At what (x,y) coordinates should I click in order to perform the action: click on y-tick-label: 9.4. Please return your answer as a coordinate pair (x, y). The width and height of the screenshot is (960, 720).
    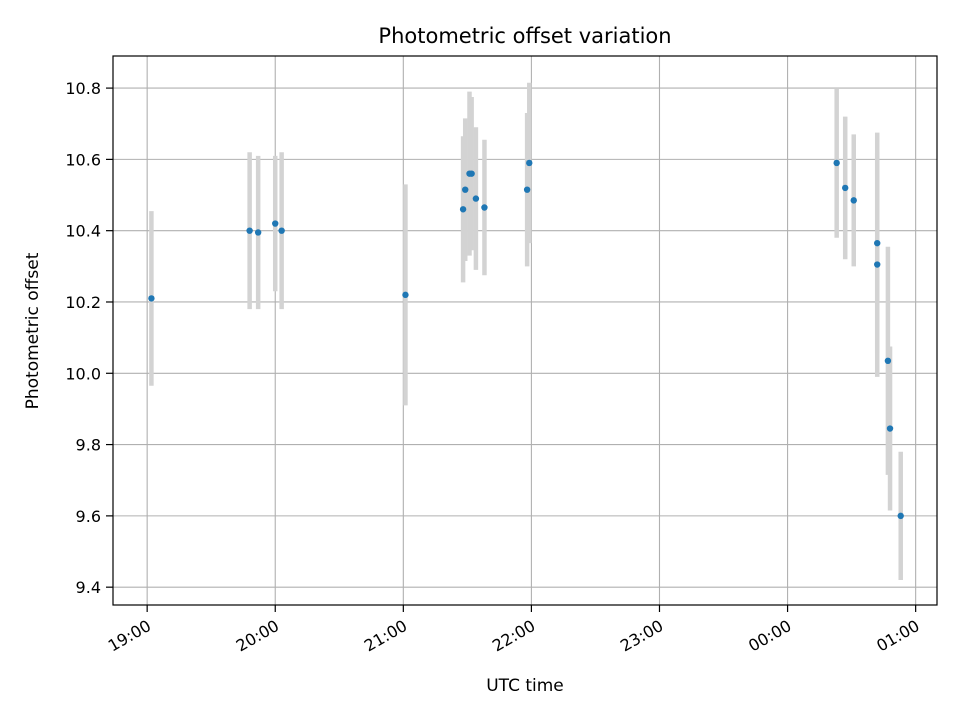
    Looking at the image, I should click on (88, 587).